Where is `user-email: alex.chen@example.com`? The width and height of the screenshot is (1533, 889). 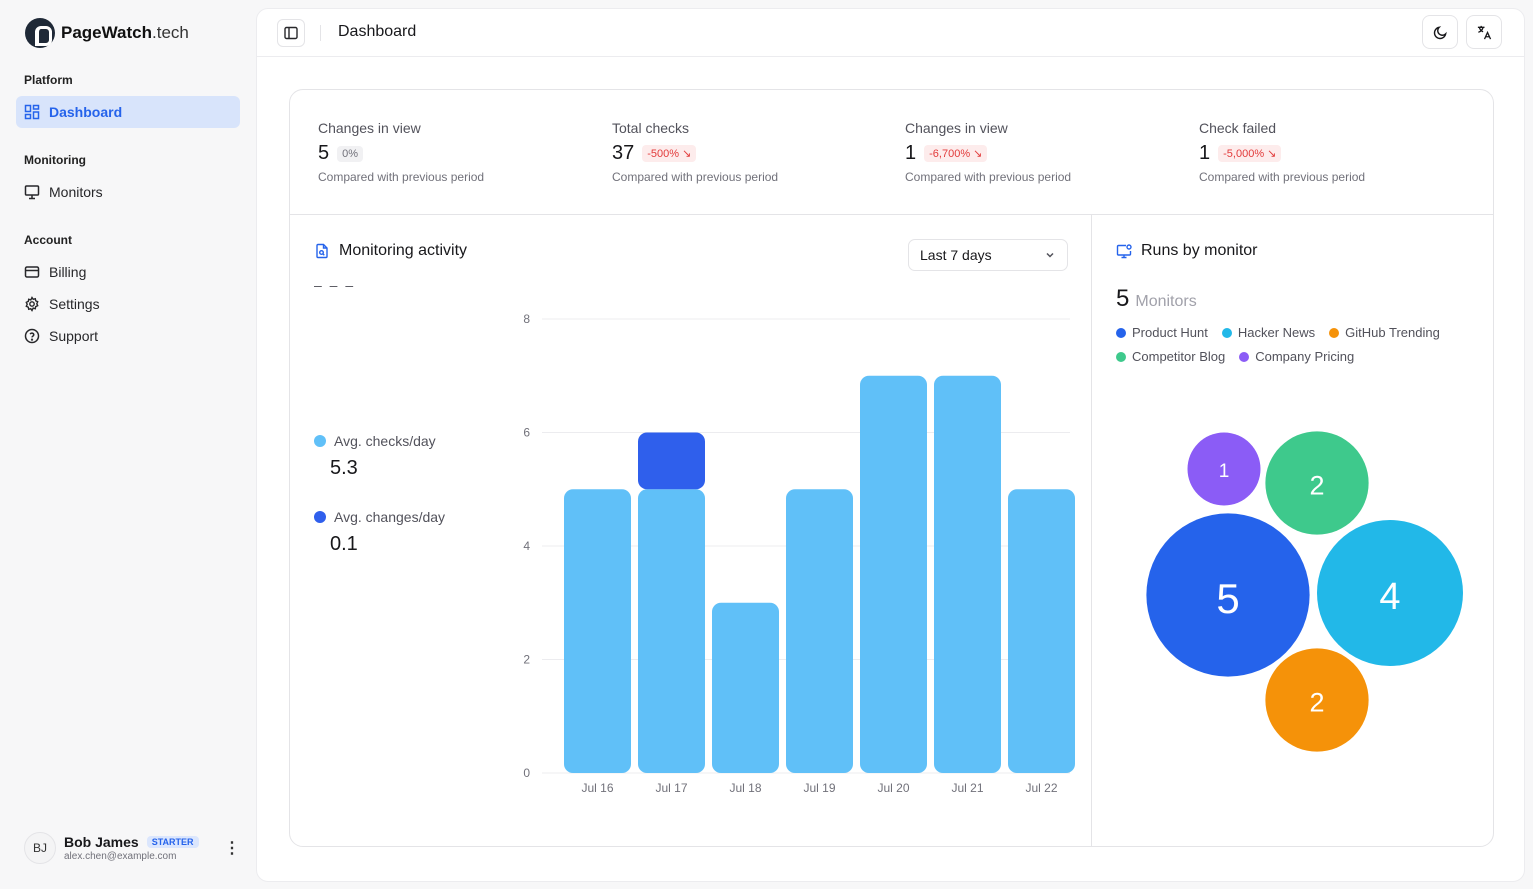
user-email: alex.chen@example.com is located at coordinates (120, 856).